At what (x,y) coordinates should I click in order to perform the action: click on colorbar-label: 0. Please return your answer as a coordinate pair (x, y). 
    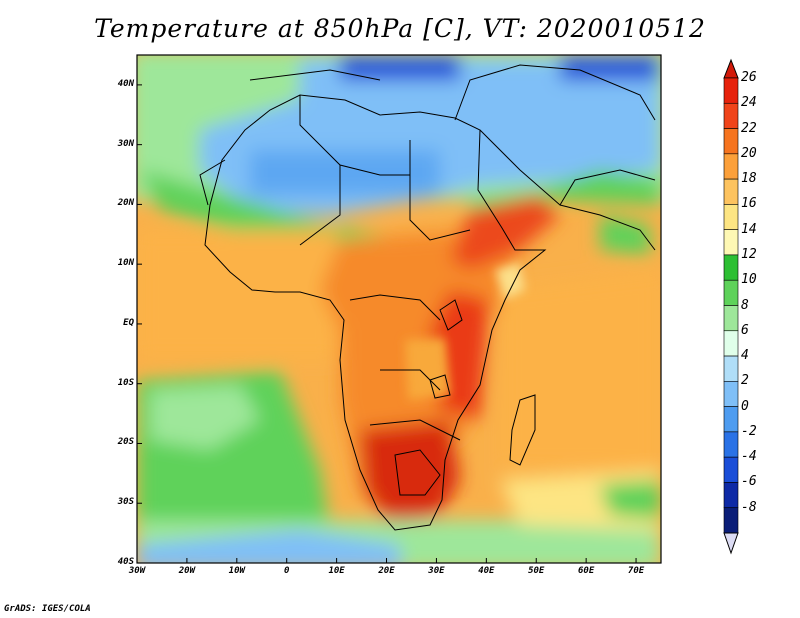
    Looking at the image, I should click on (745, 406).